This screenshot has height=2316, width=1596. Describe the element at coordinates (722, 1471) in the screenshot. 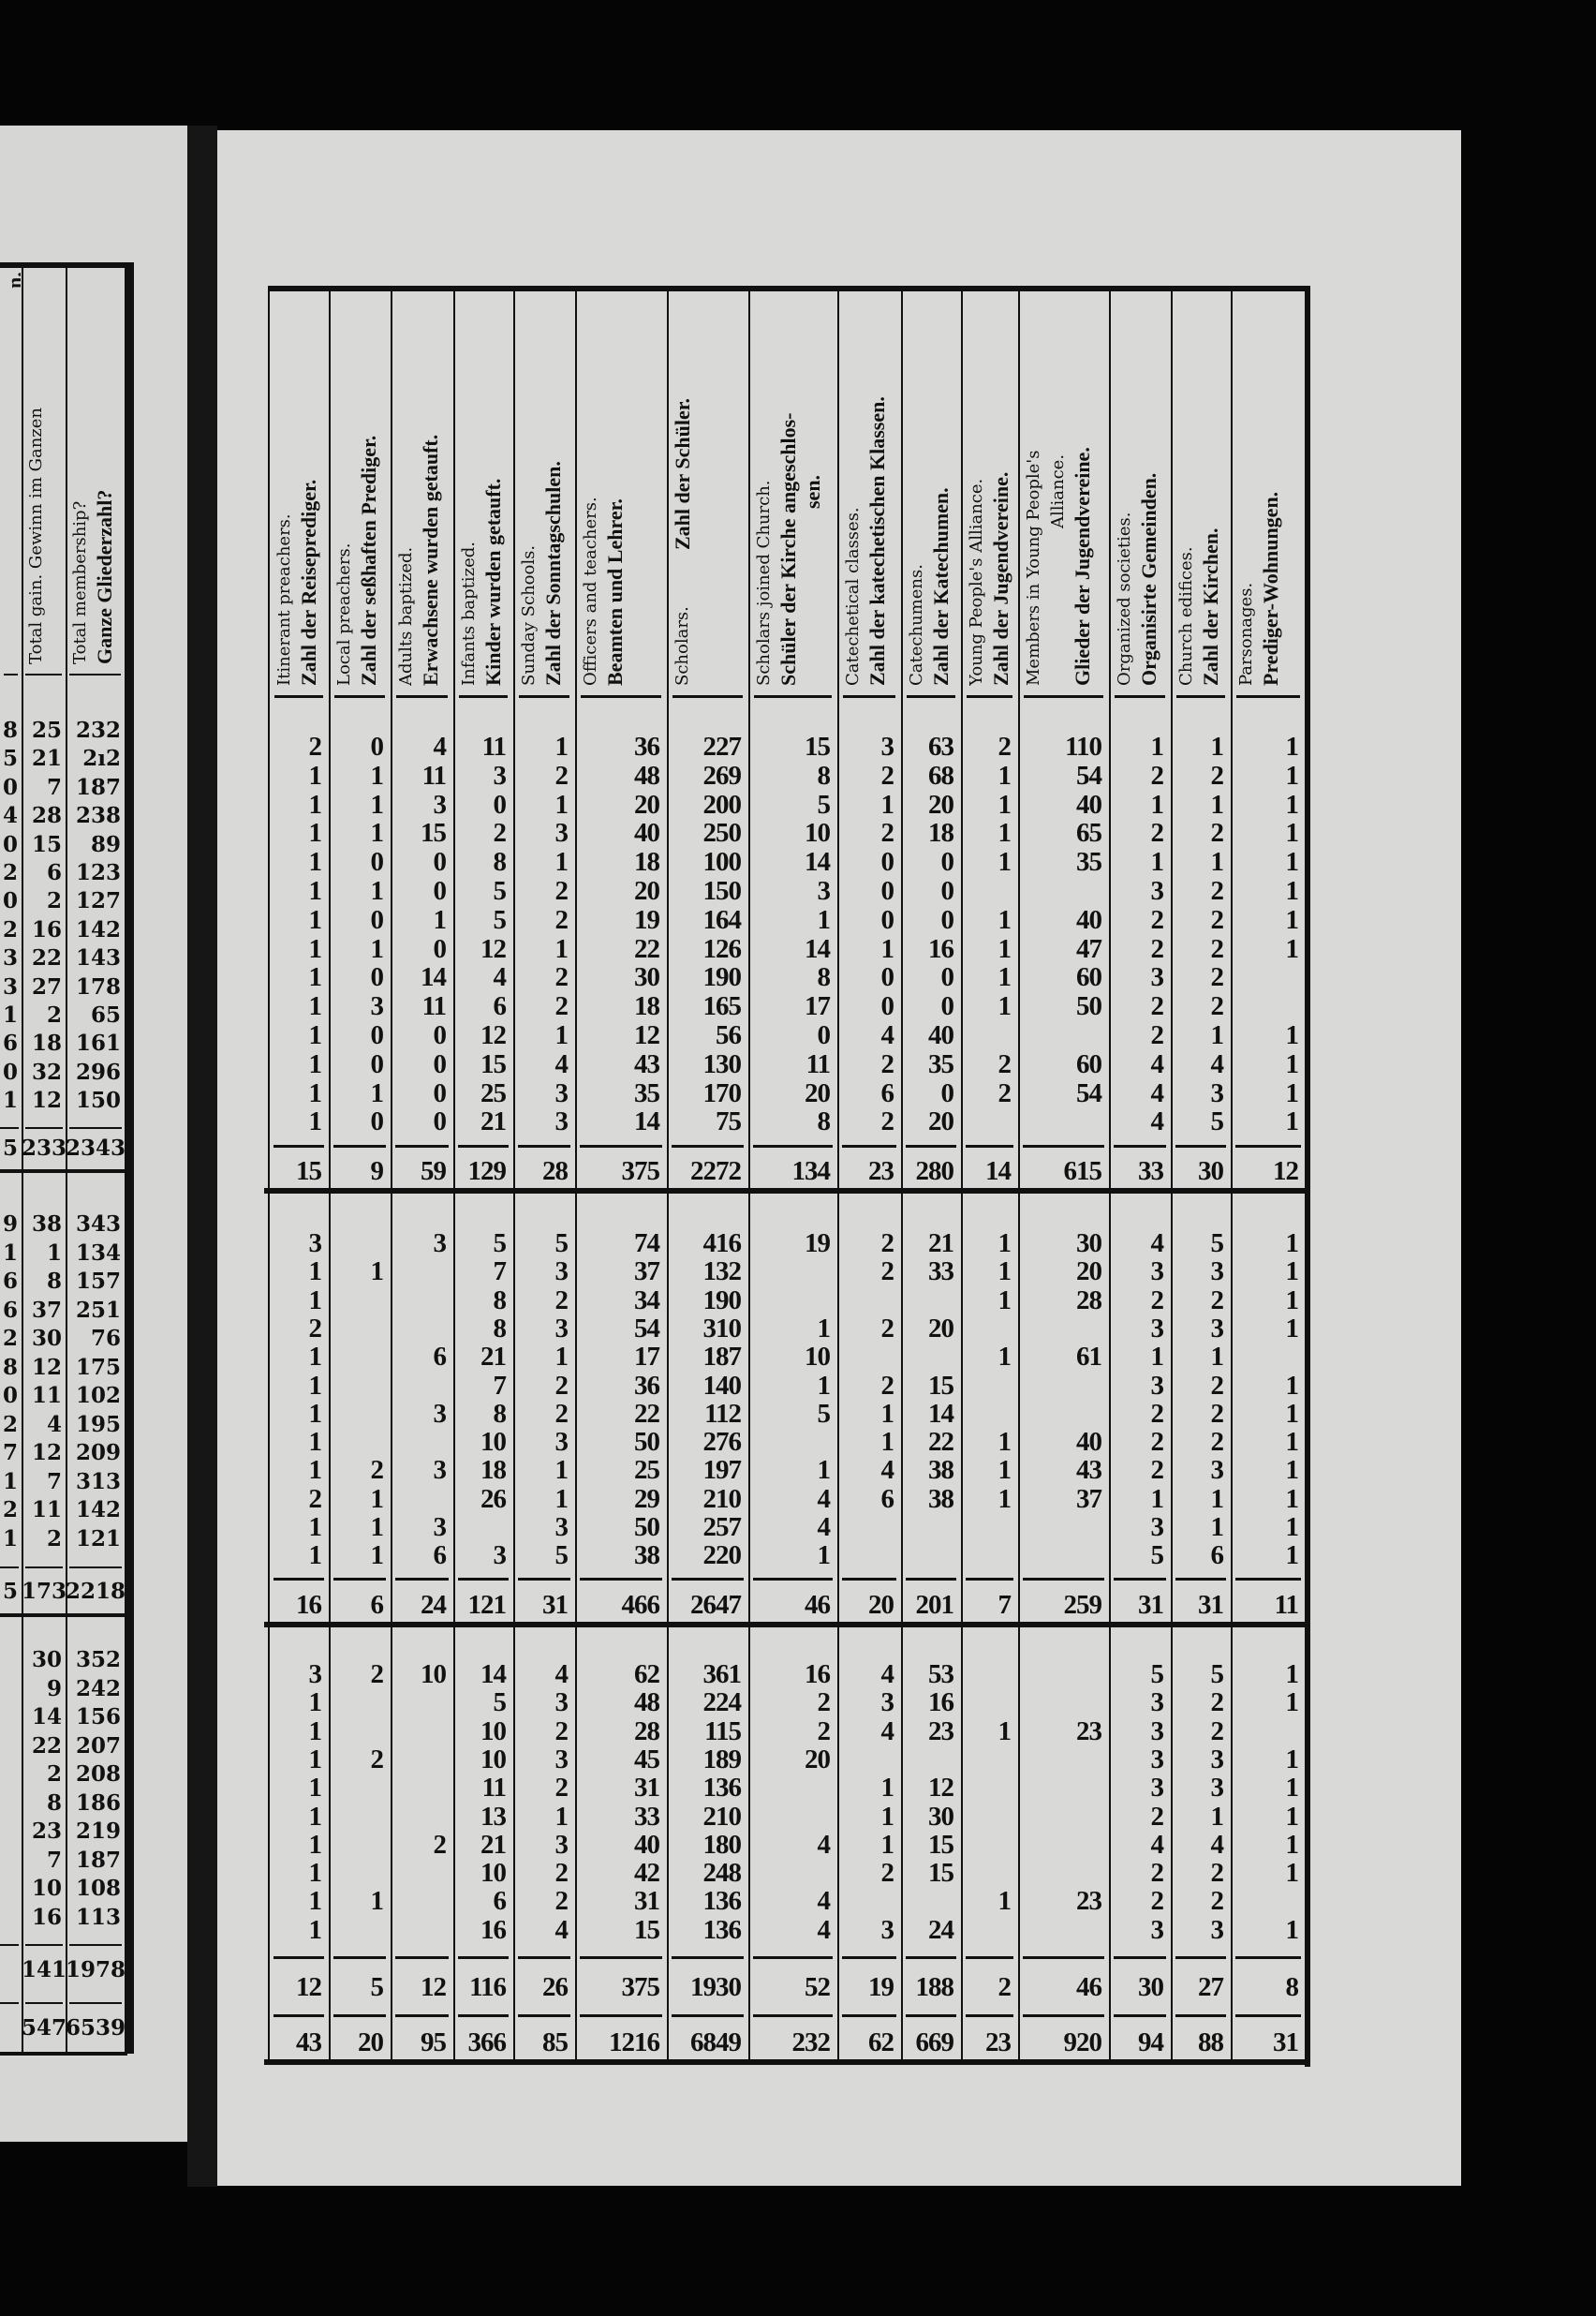

I see `table-cell: 197` at that location.